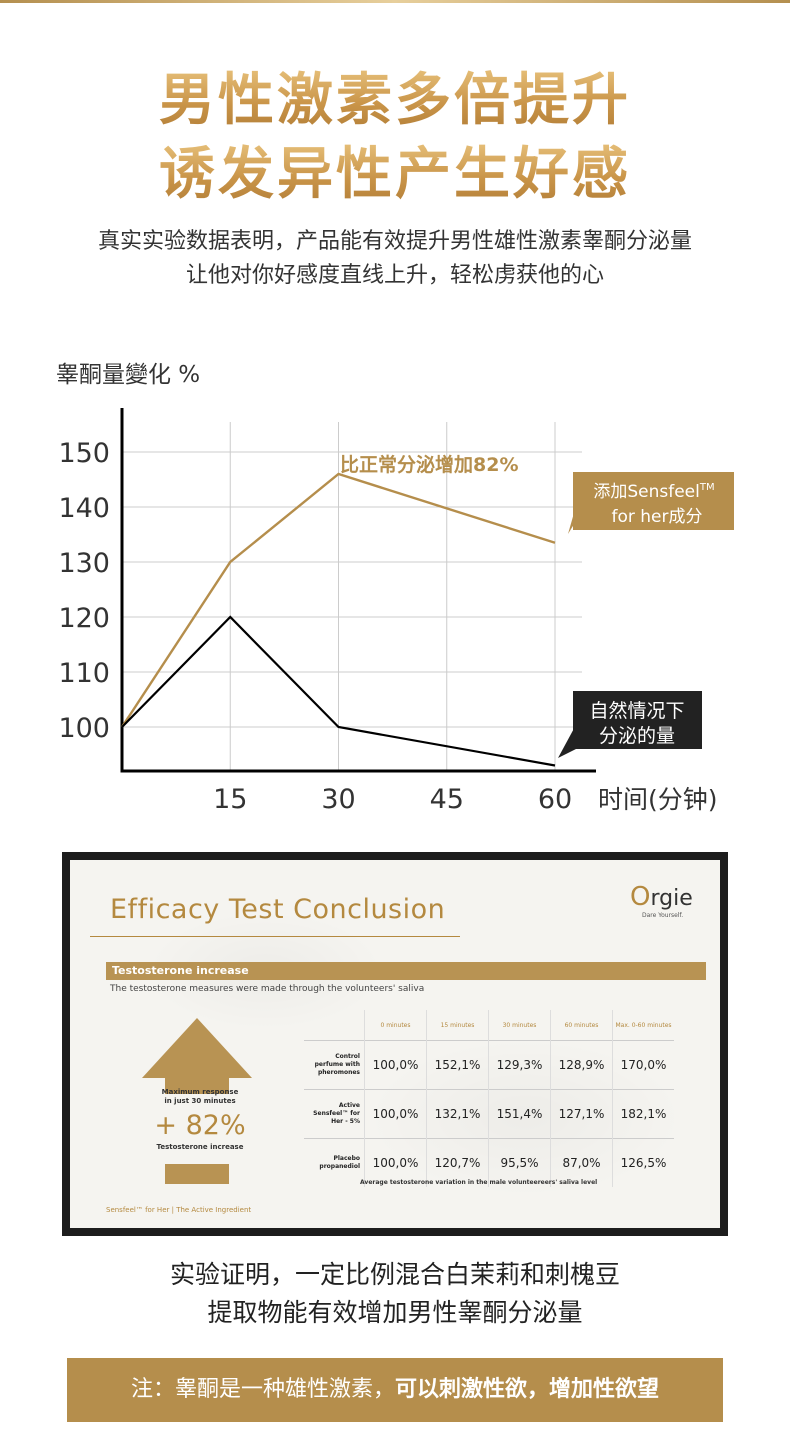 This screenshot has height=1454, width=790. Describe the element at coordinates (395, 1025) in the screenshot. I see `column-header: 0 minutes` at that location.